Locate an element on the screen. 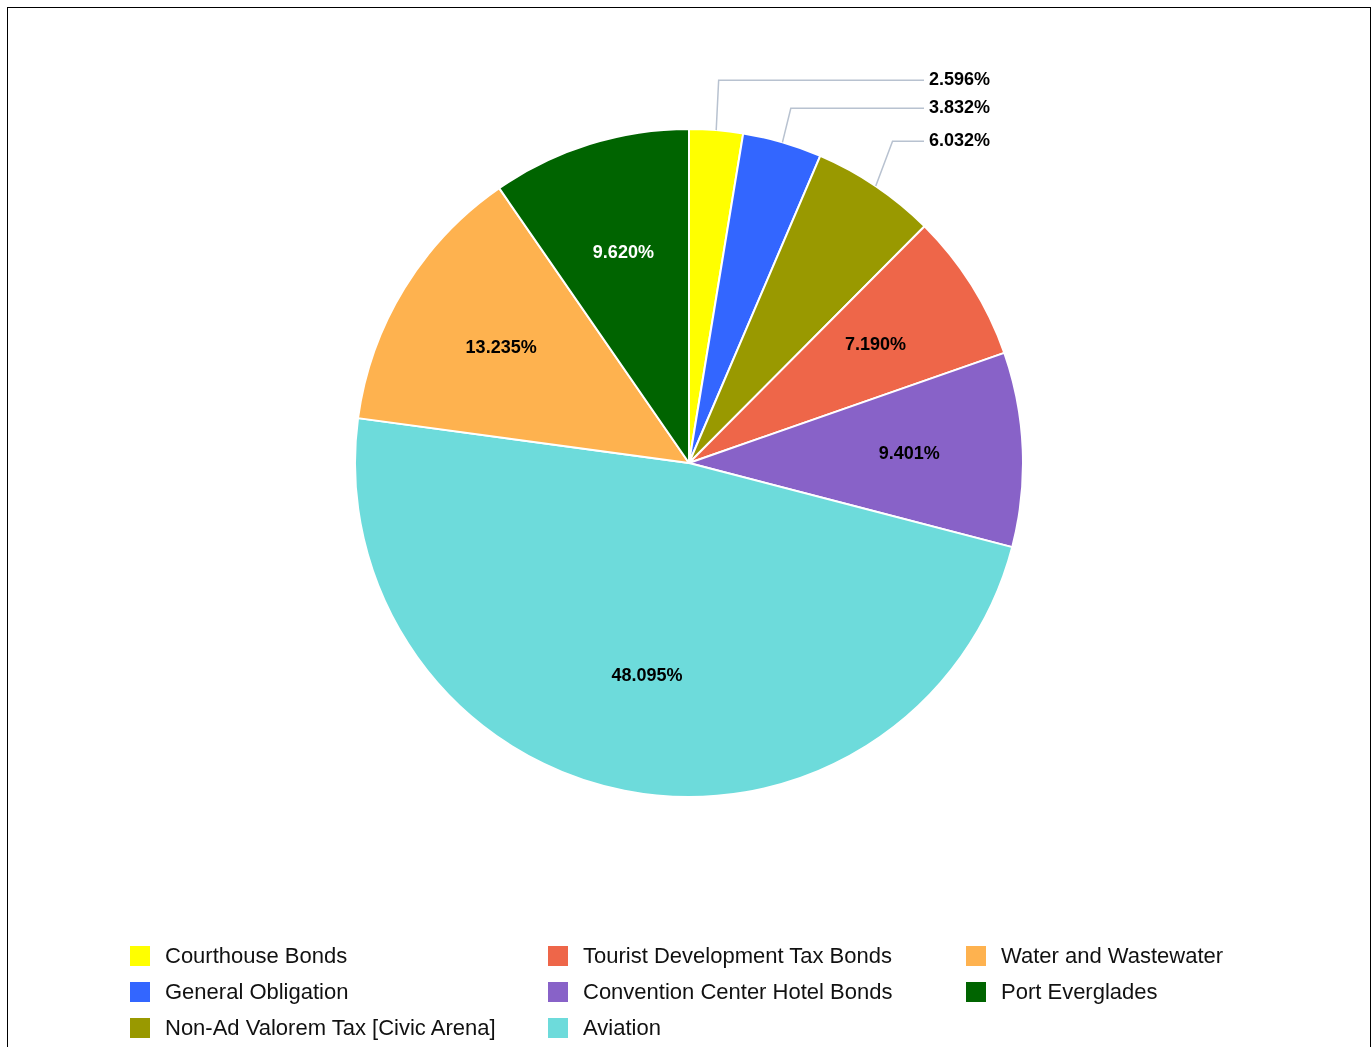 Image resolution: width=1372 pixels, height=1047 pixels. legend-label: Port Everglades is located at coordinates (1079, 992).